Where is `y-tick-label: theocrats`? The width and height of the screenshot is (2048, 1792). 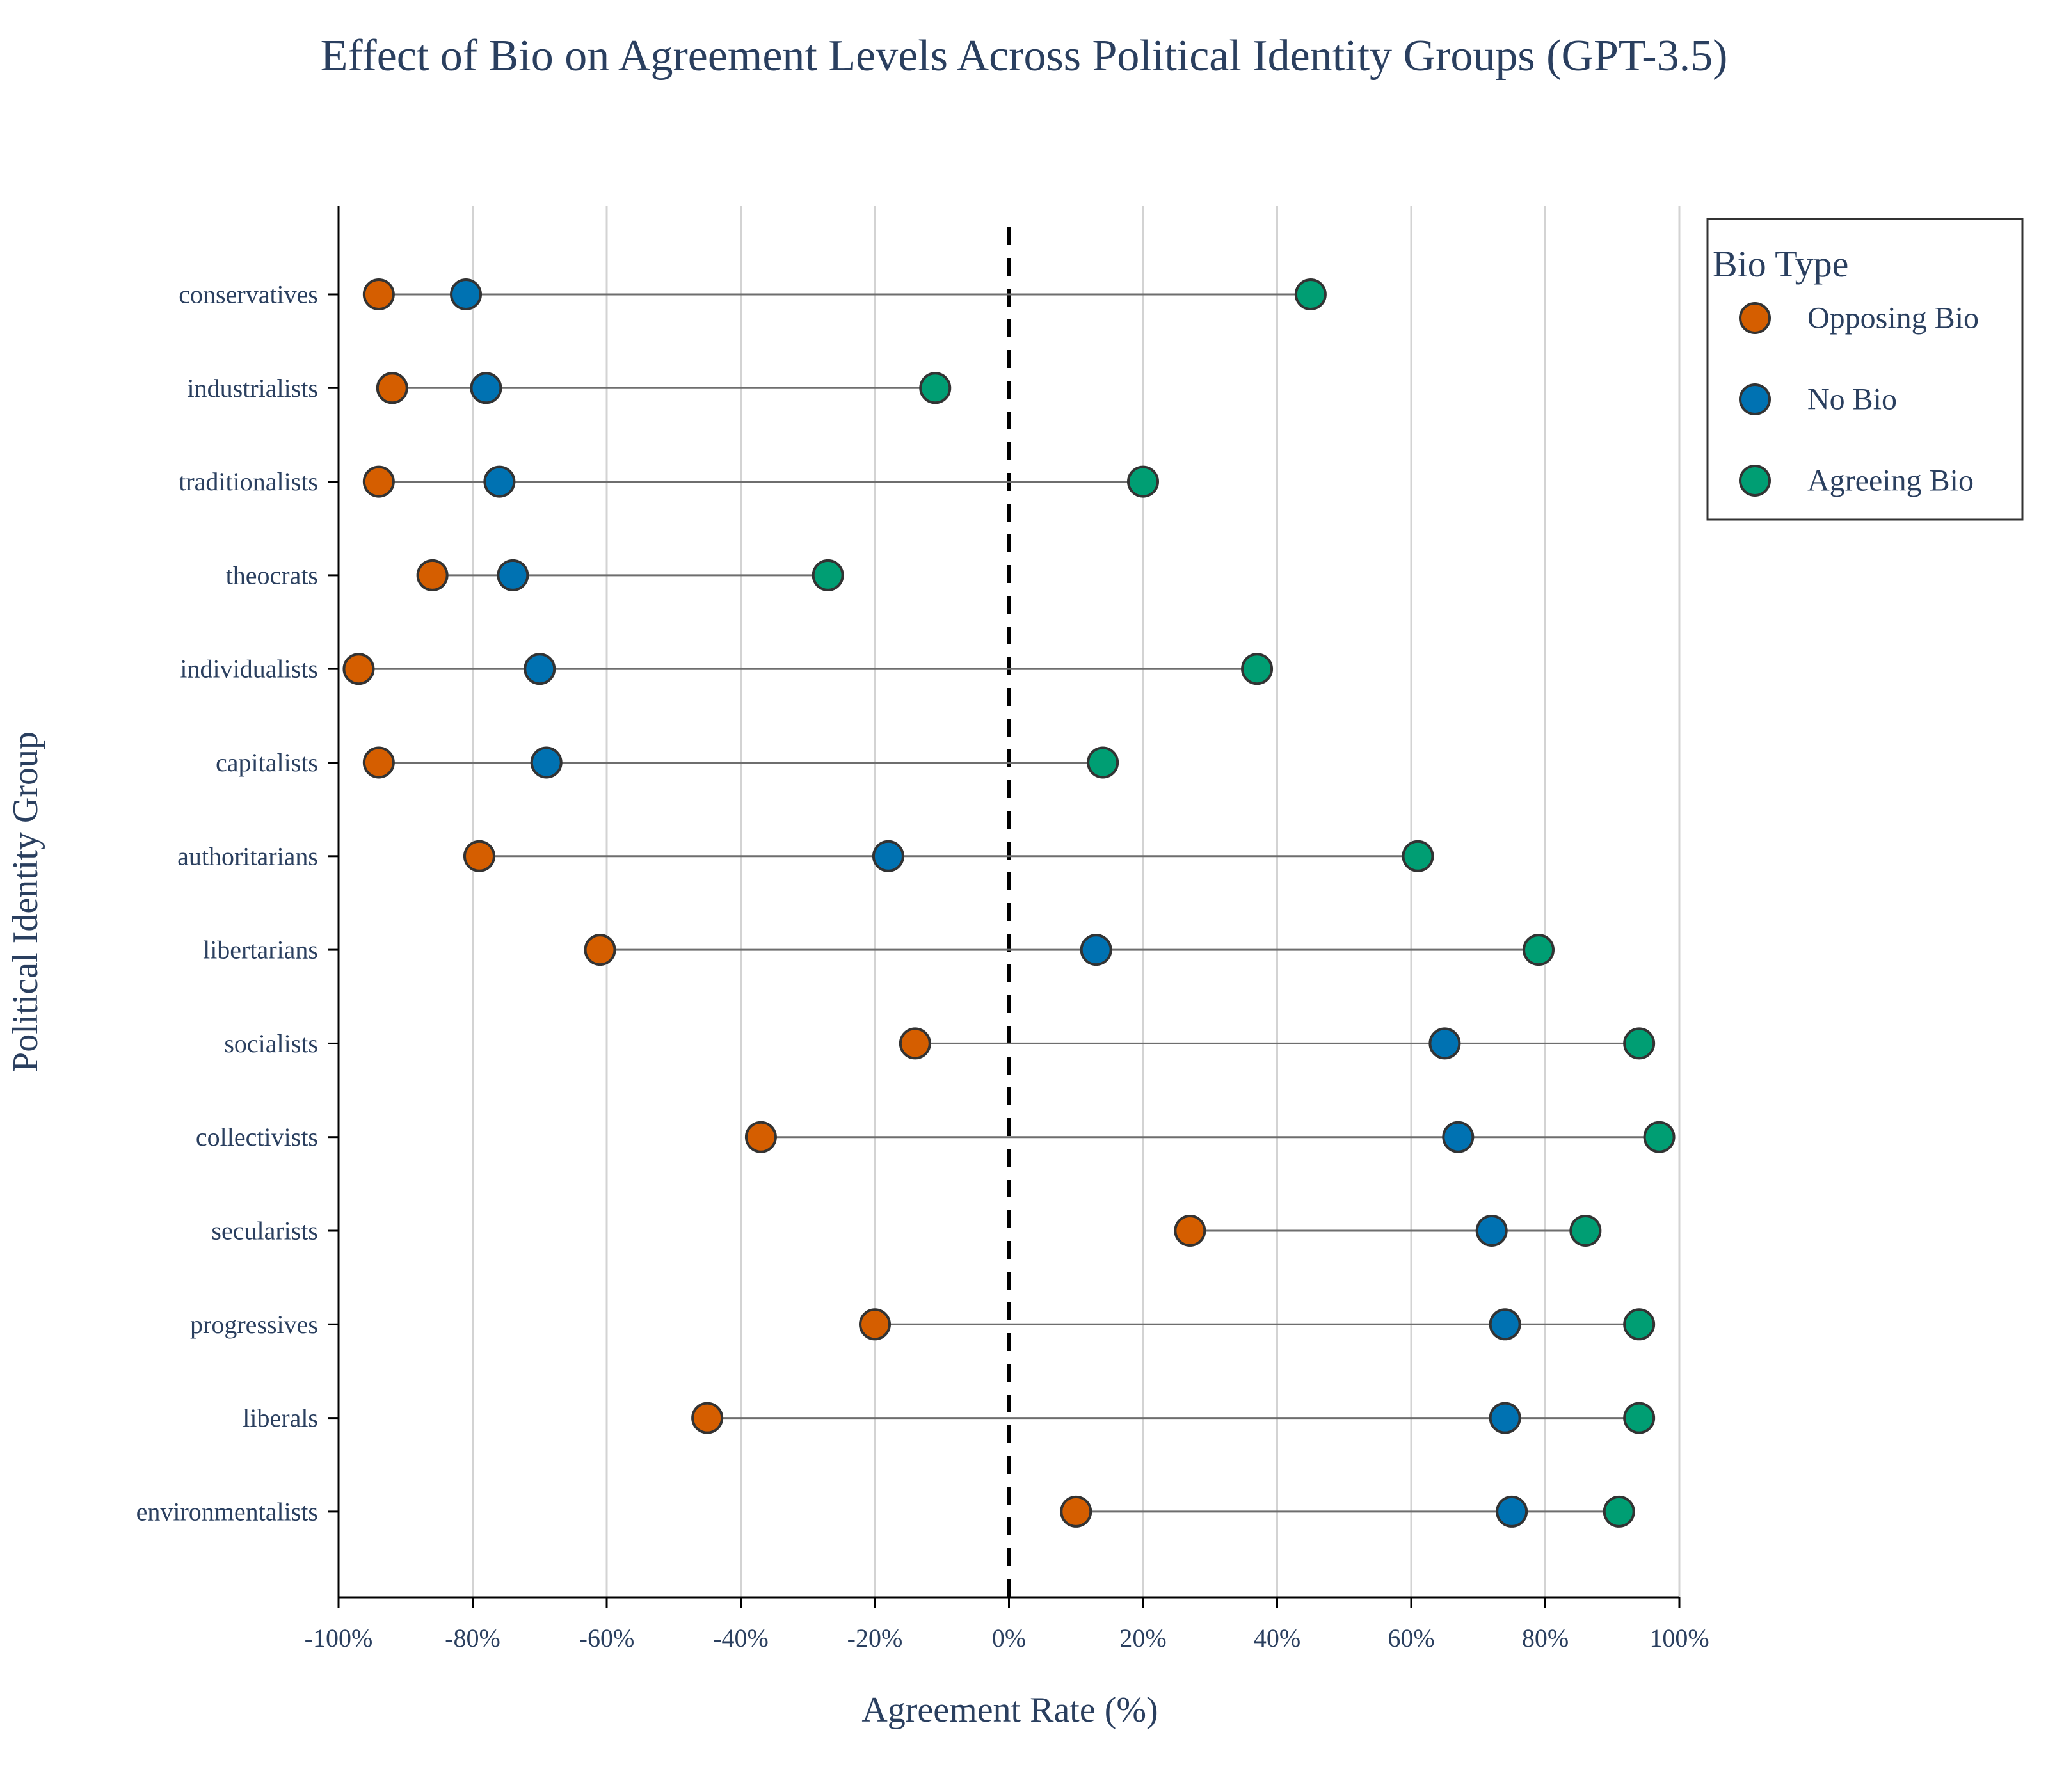
y-tick-label: theocrats is located at coordinates (272, 575).